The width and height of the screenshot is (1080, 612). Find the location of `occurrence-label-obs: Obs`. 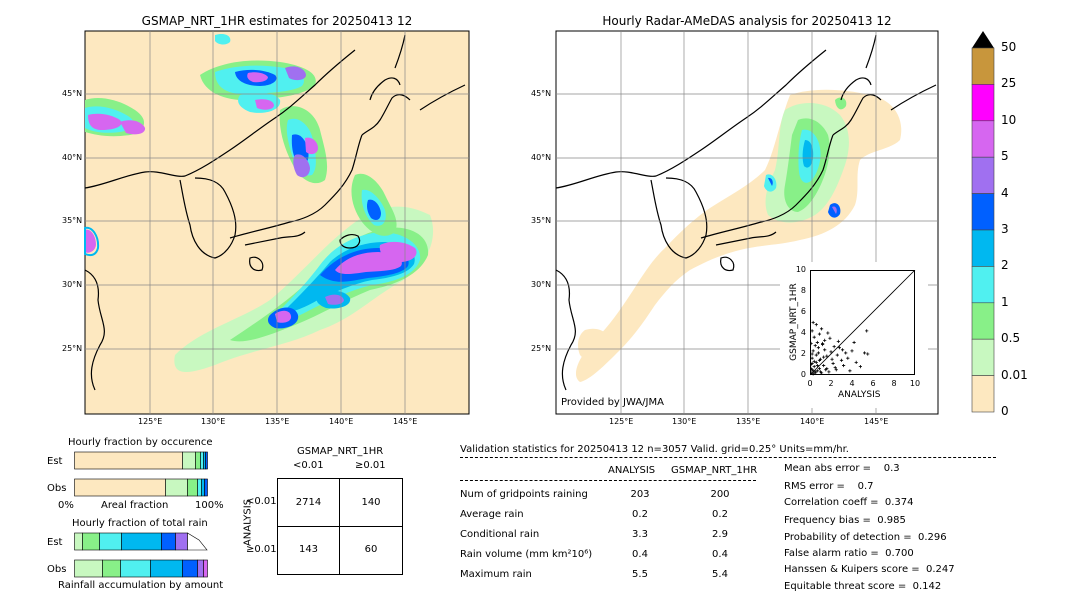

occurrence-label-obs: Obs is located at coordinates (57, 488).